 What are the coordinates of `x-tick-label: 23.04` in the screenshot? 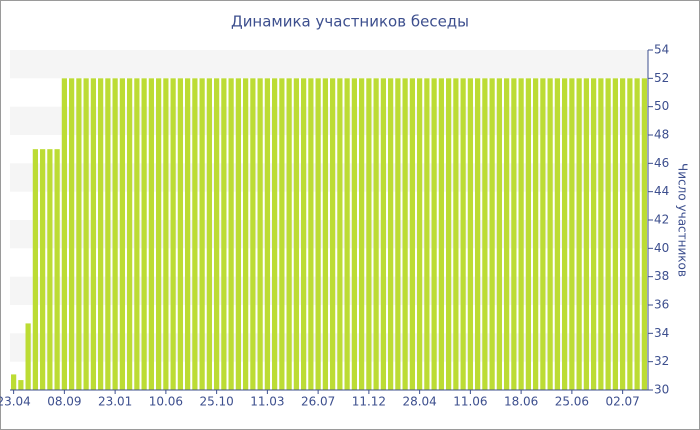 It's located at (15, 402).